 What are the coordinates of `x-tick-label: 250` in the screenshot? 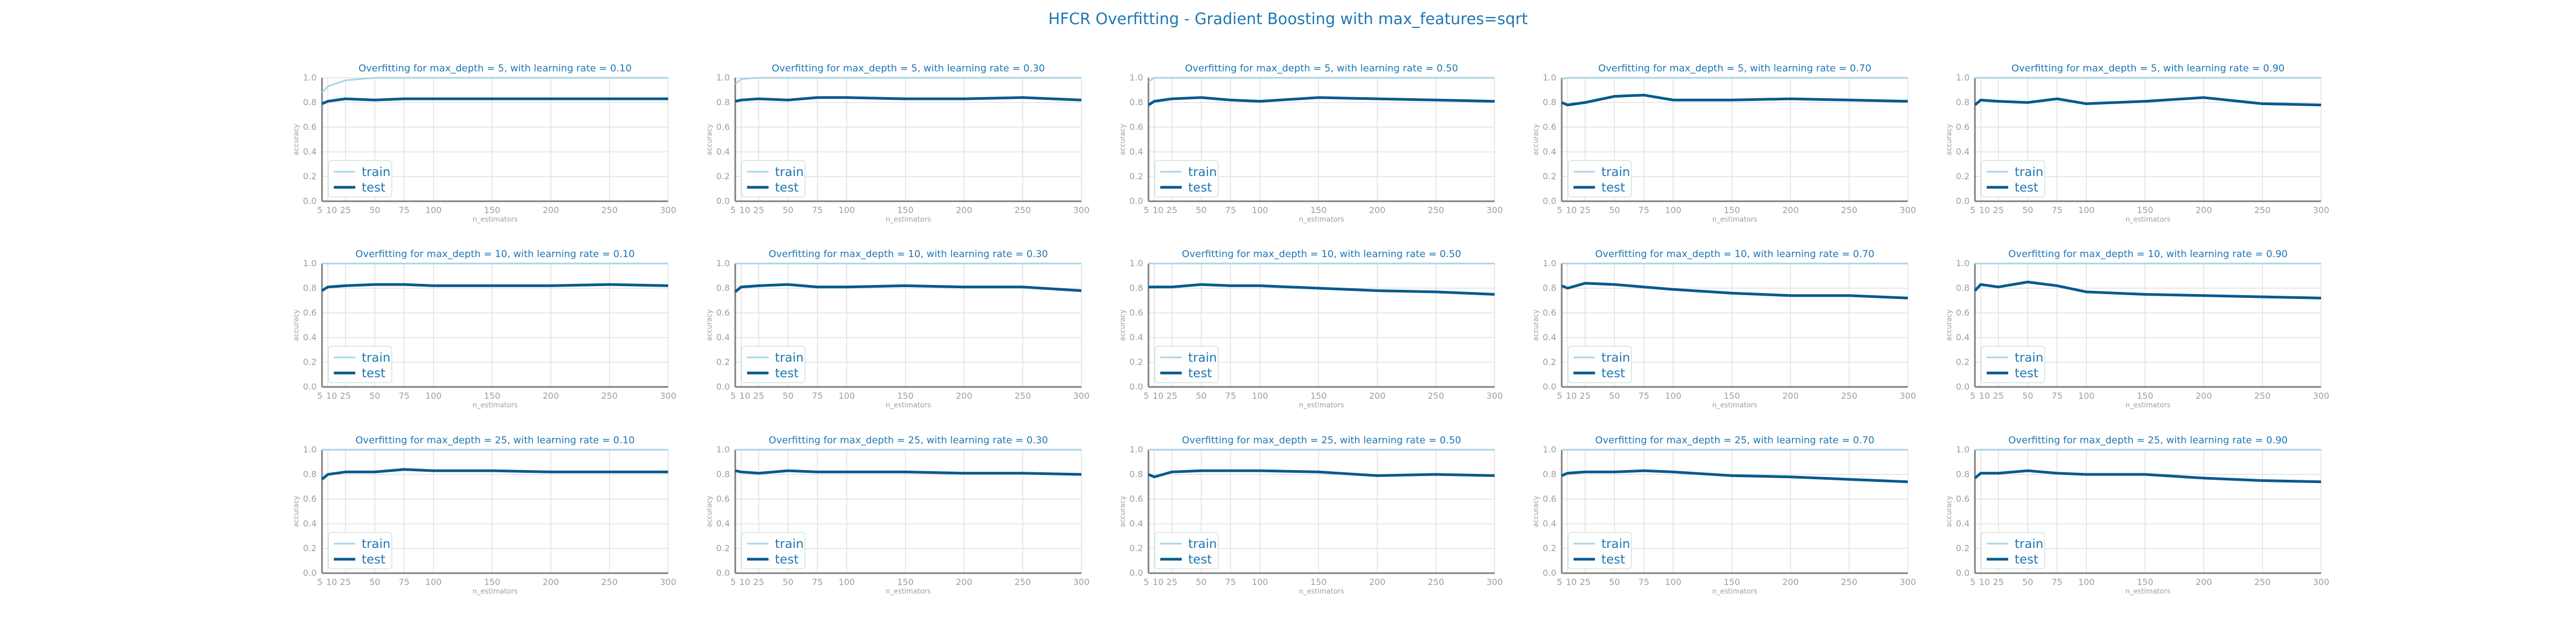 It's located at (1022, 396).